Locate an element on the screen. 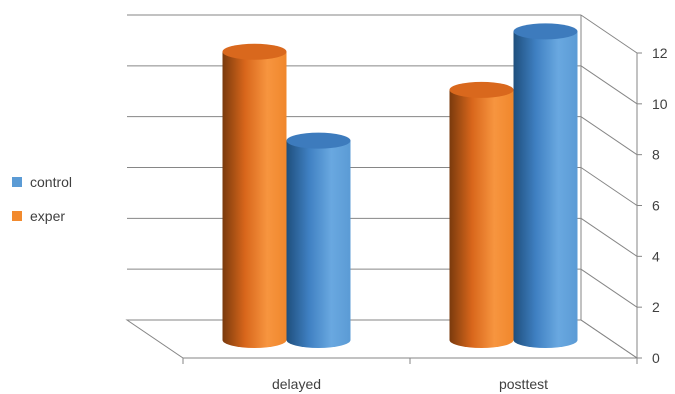 Image resolution: width=675 pixels, height=394 pixels. x-axis-ticks: delayed posttest is located at coordinates (410, 375).